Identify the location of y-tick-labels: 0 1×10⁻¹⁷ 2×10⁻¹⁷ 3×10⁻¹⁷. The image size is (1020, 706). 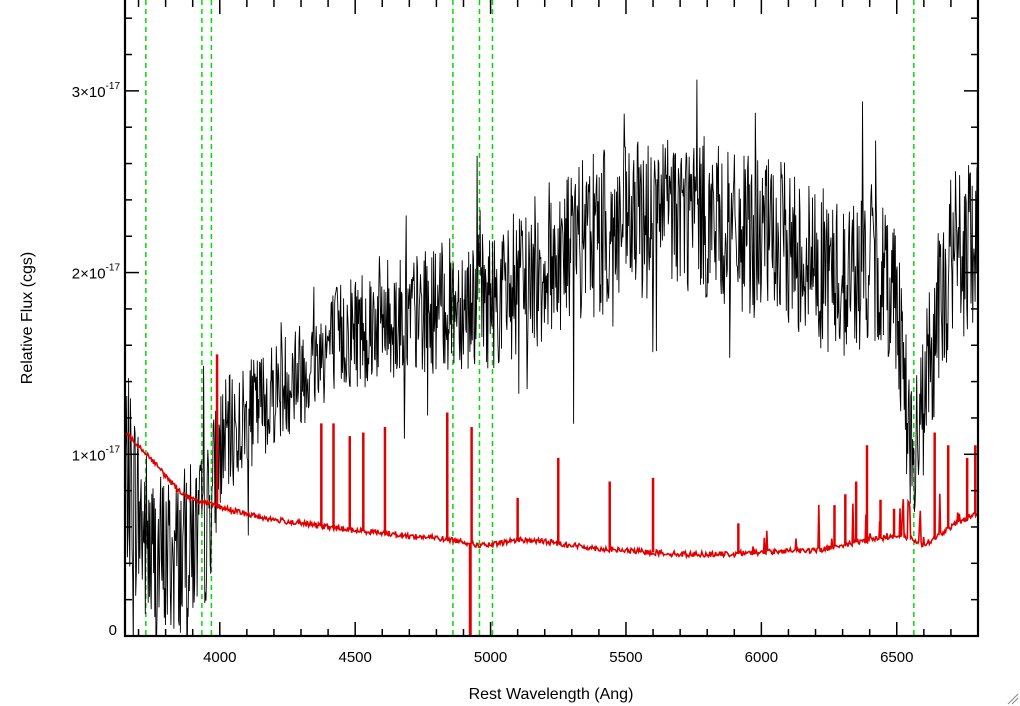
(96, 360).